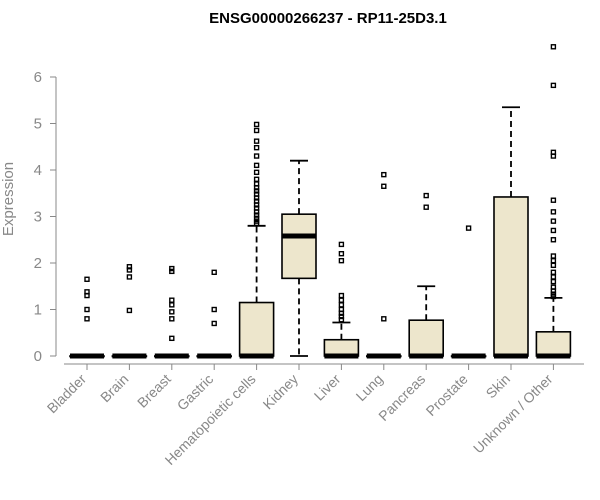  Describe the element at coordinates (38, 356) in the screenshot. I see `y-tick-label: 0` at that location.